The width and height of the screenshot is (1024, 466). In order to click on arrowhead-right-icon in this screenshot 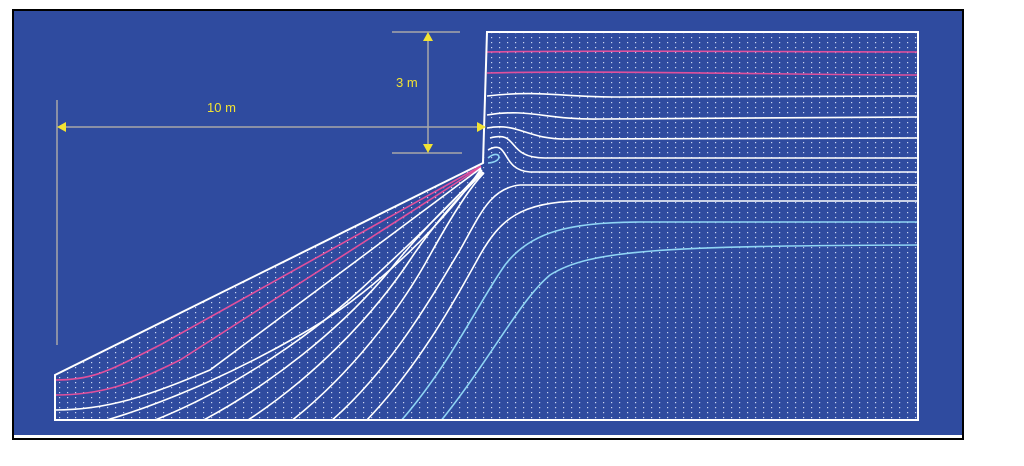, I will do `click(481, 127)`.